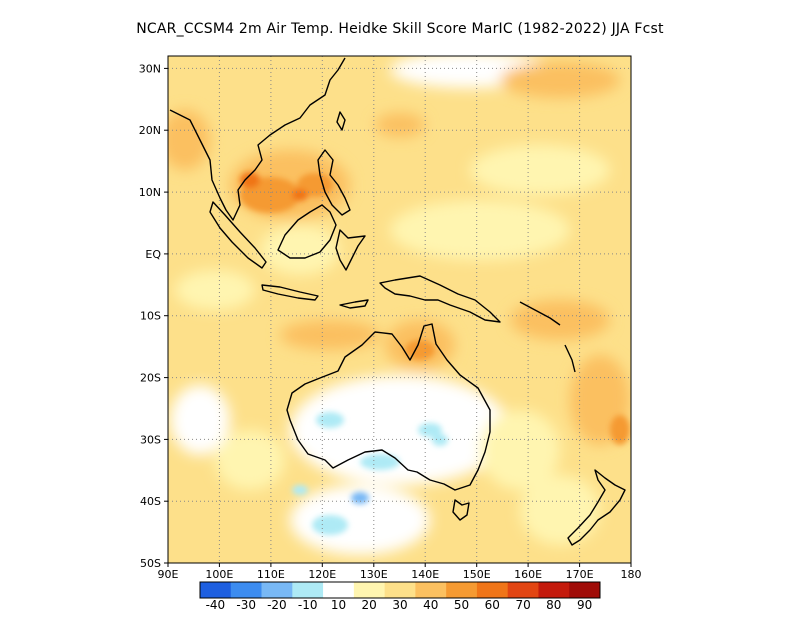 This screenshot has width=800, height=618. I want to click on new-guinea-coastline, so click(440, 299).